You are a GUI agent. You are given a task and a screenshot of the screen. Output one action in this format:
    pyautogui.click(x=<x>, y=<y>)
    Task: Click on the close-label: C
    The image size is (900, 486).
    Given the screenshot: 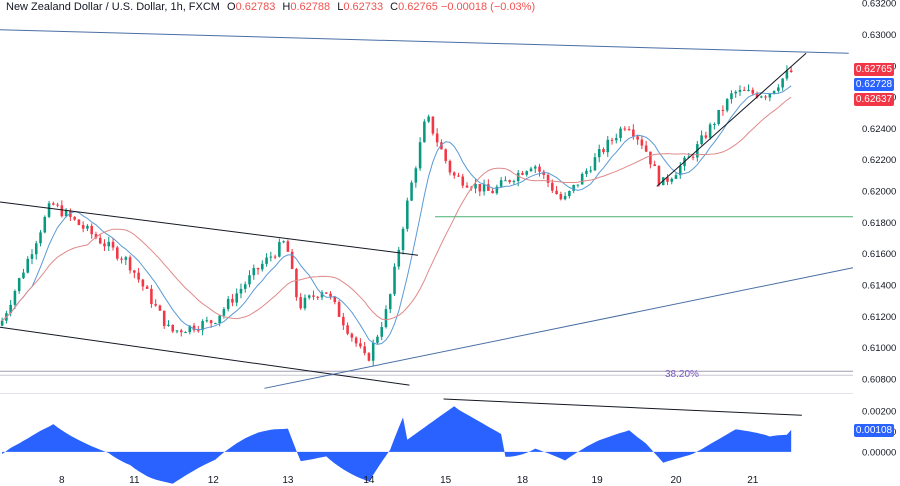 What is the action you would take?
    pyautogui.click(x=394, y=7)
    